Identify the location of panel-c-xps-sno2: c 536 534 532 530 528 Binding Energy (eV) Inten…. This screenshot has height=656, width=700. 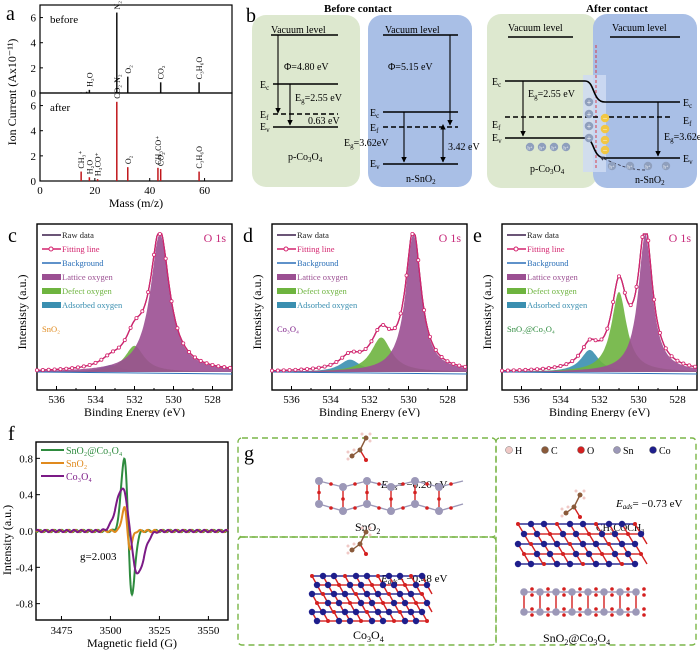
(117, 315).